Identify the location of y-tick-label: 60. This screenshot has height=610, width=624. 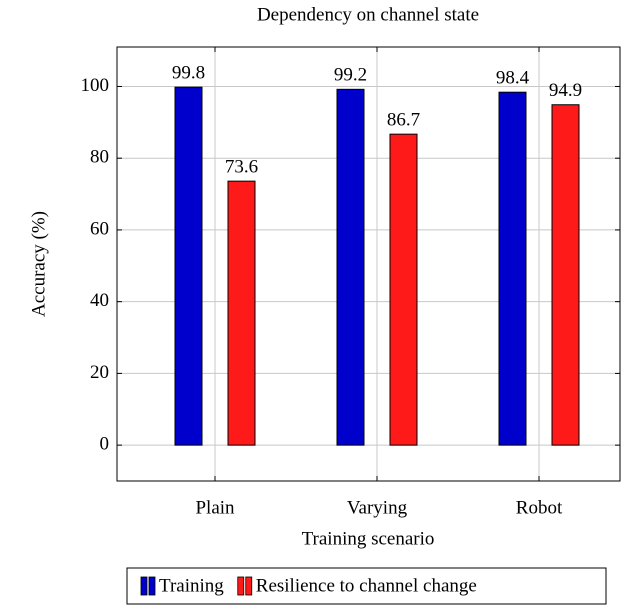
(99, 228).